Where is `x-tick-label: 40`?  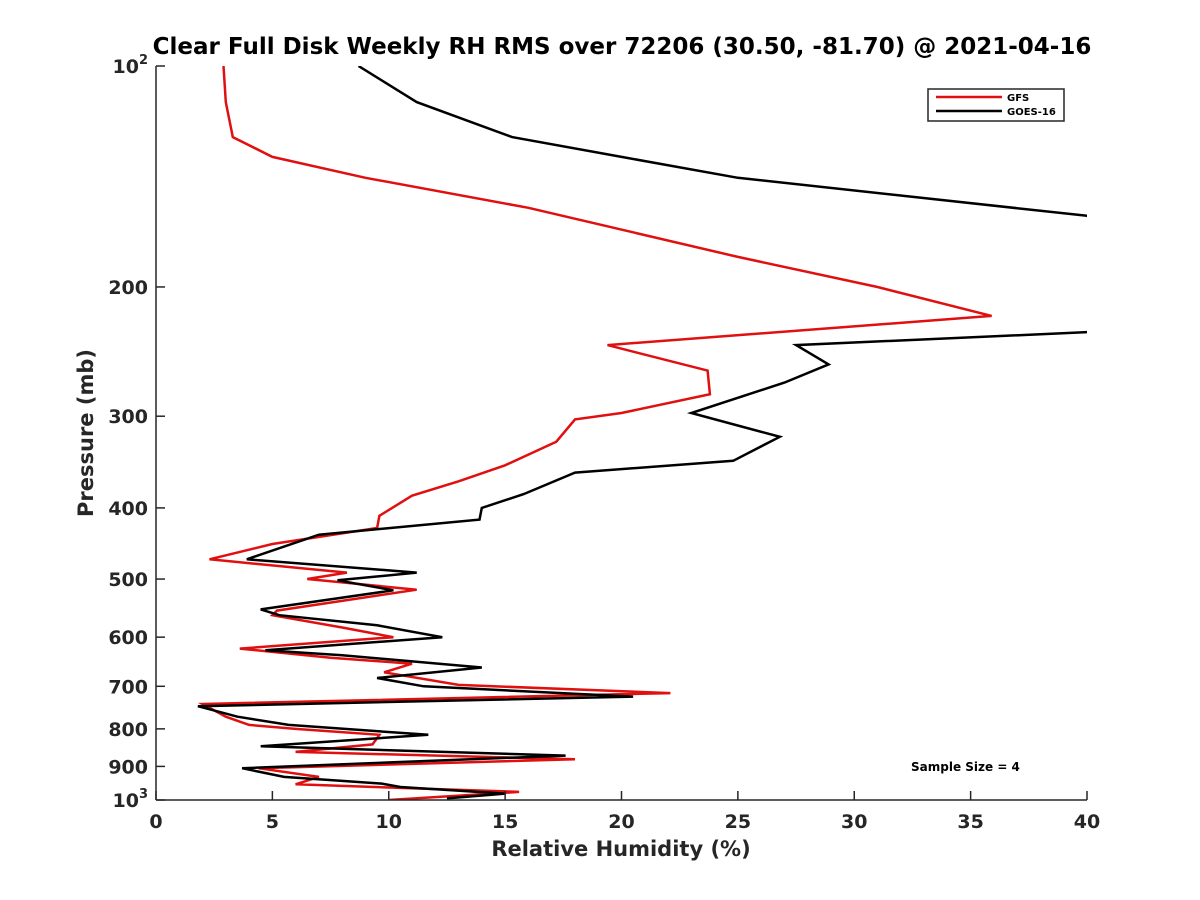 x-tick-label: 40 is located at coordinates (1087, 822).